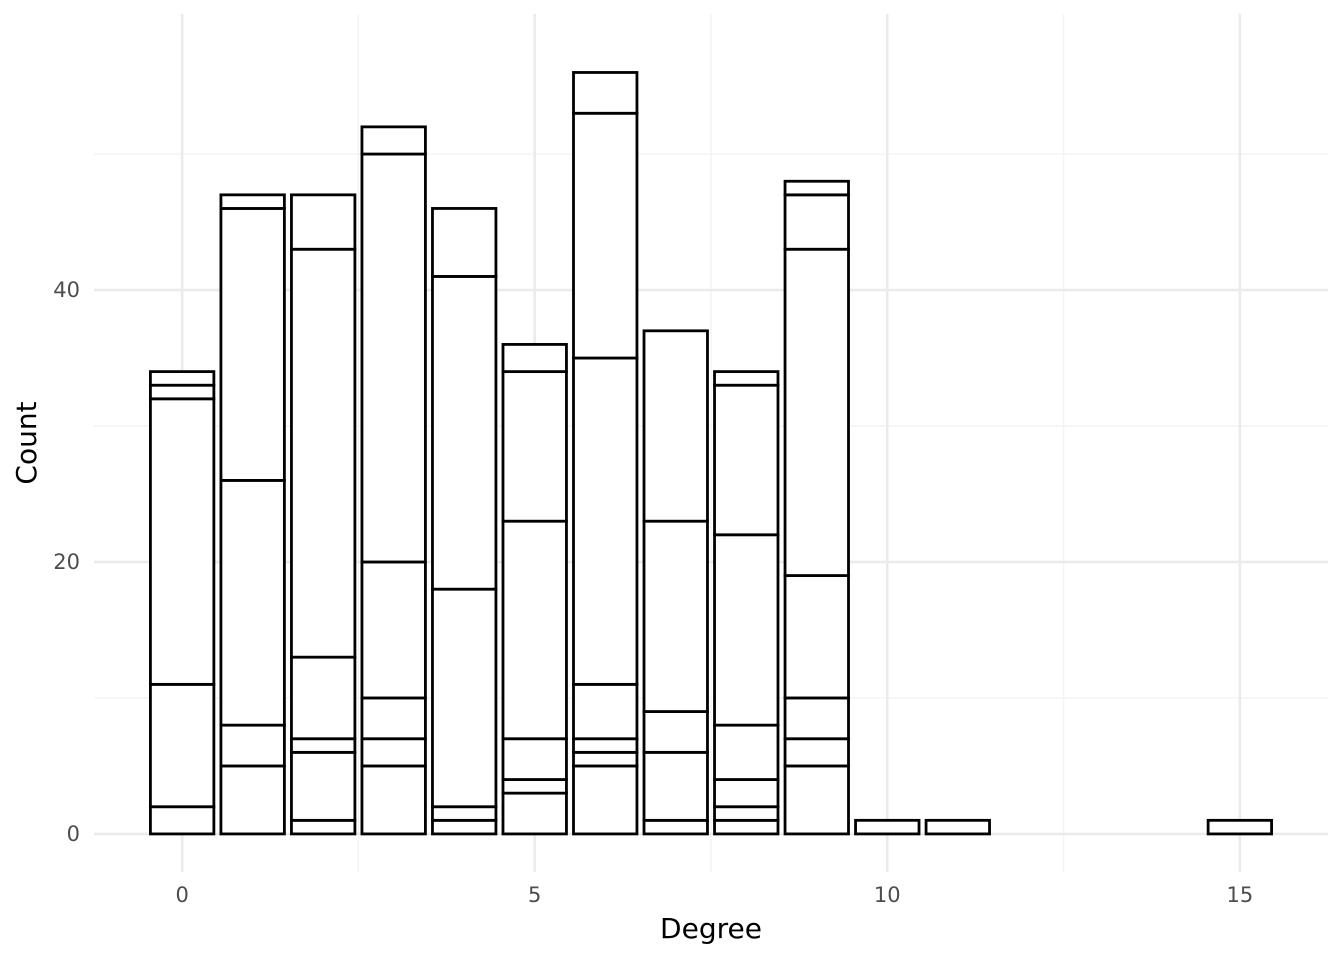  What do you see at coordinates (714, 895) in the screenshot?
I see `x-axis-tick-labels: 0 5 10 15` at bounding box center [714, 895].